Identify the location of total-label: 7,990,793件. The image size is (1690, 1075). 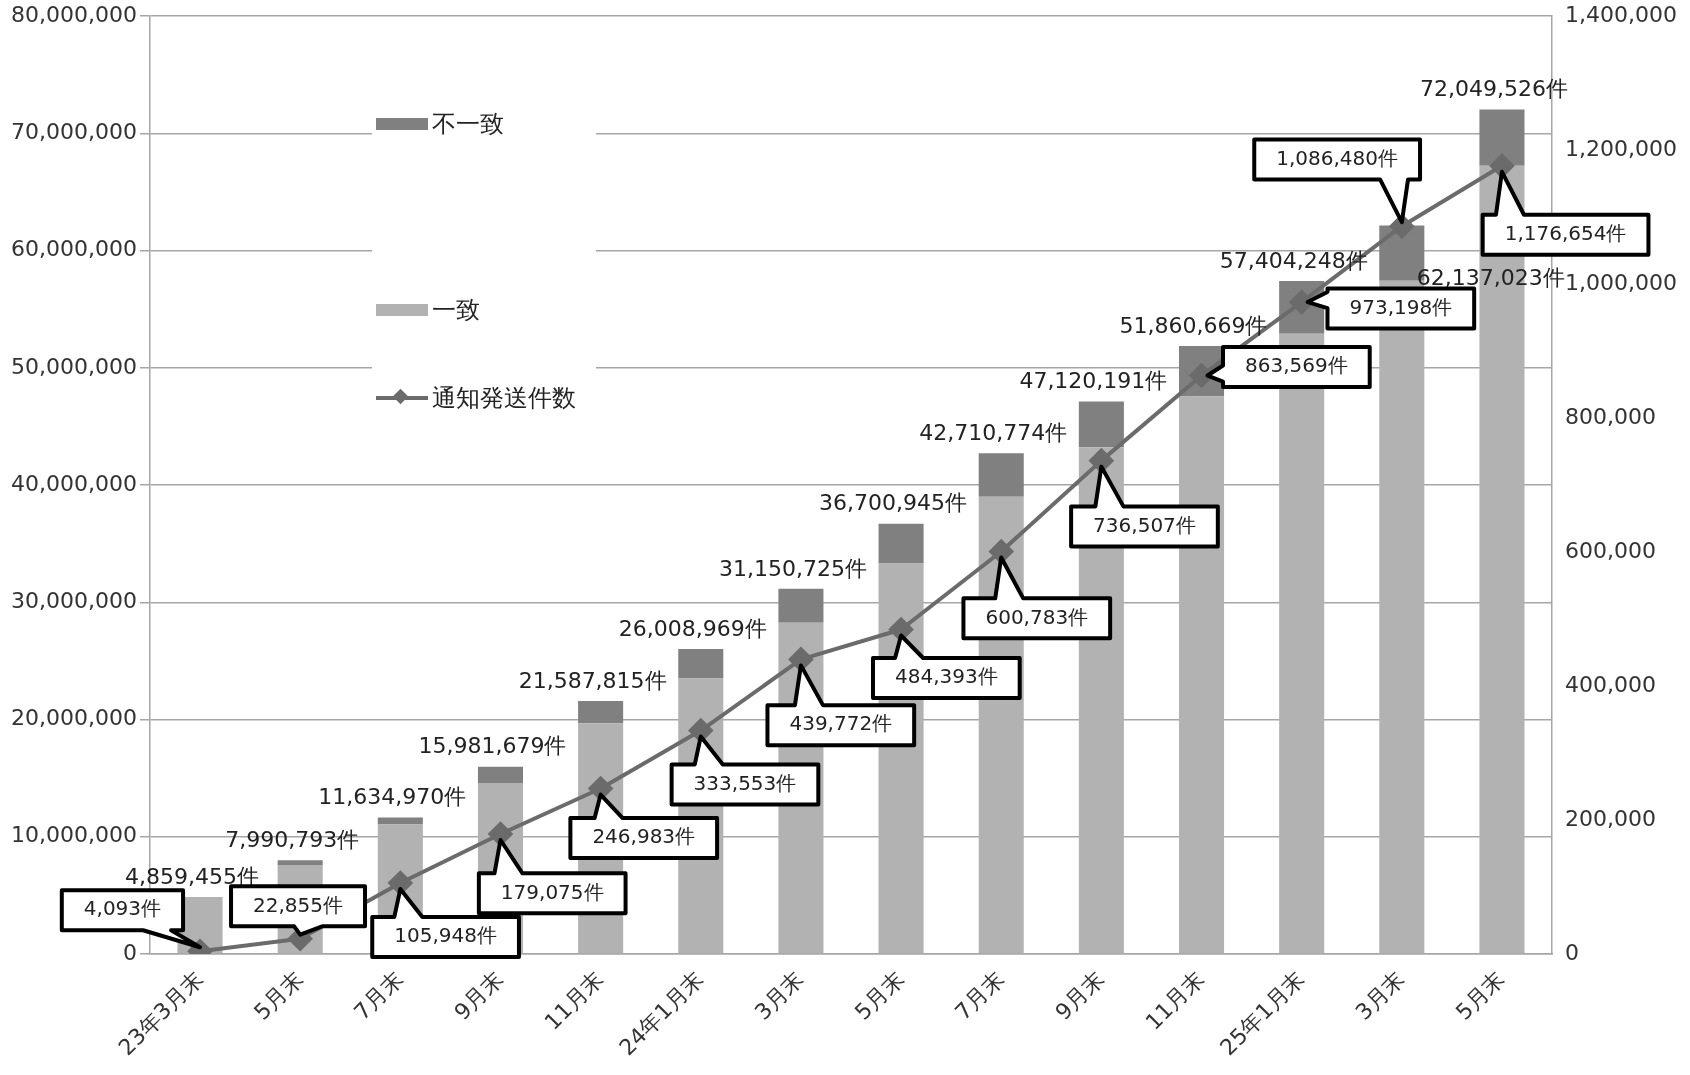
(292, 840).